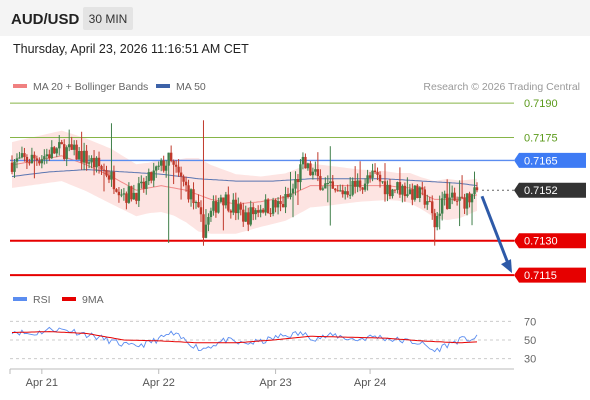  Describe the element at coordinates (496, 234) in the screenshot. I see `forecast-arrow` at that location.